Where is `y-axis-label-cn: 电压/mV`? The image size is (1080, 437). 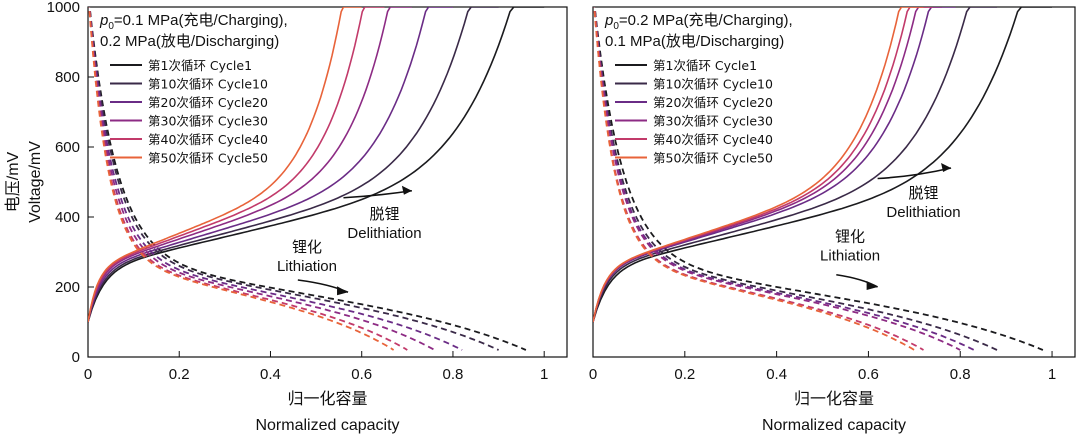
y-axis-label-cn: 电压/mV is located at coordinates (13, 181).